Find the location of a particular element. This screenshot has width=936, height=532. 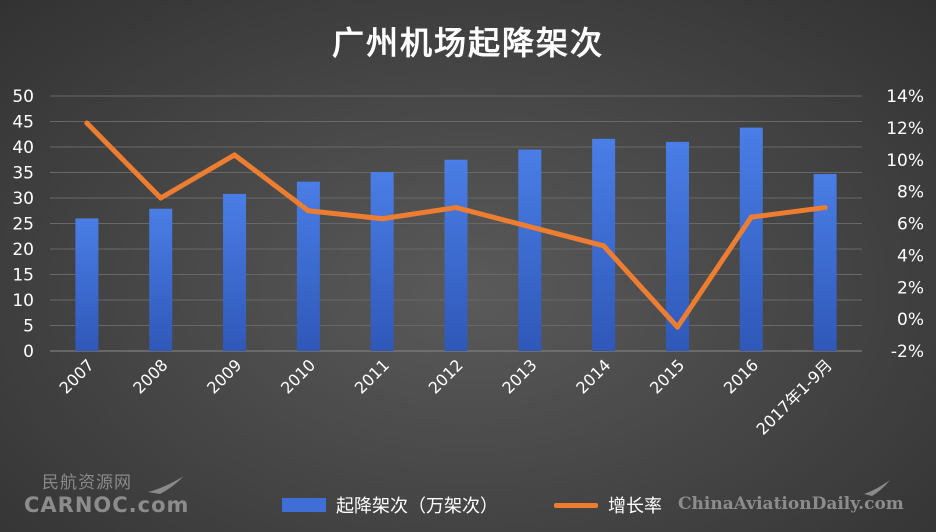

plane-logo-icon is located at coordinates (166, 485).